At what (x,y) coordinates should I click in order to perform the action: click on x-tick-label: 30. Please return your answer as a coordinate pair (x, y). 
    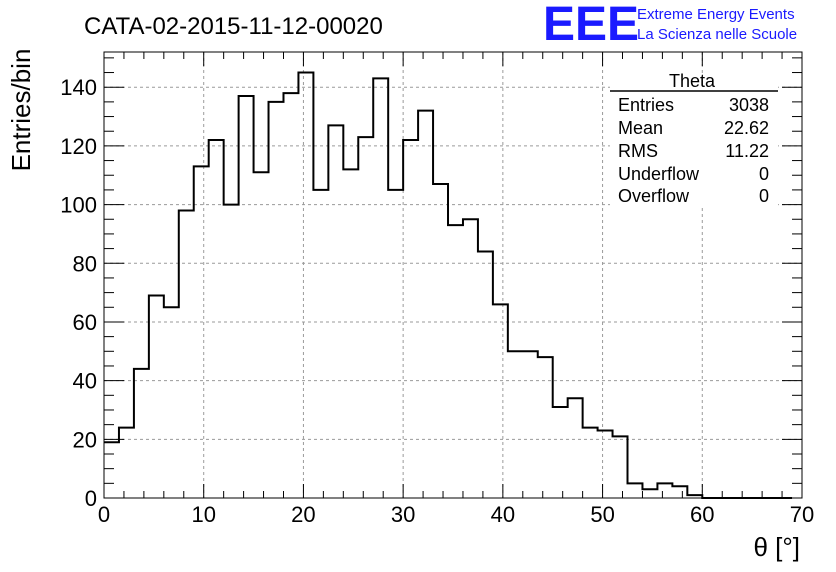
    Looking at the image, I should click on (403, 514).